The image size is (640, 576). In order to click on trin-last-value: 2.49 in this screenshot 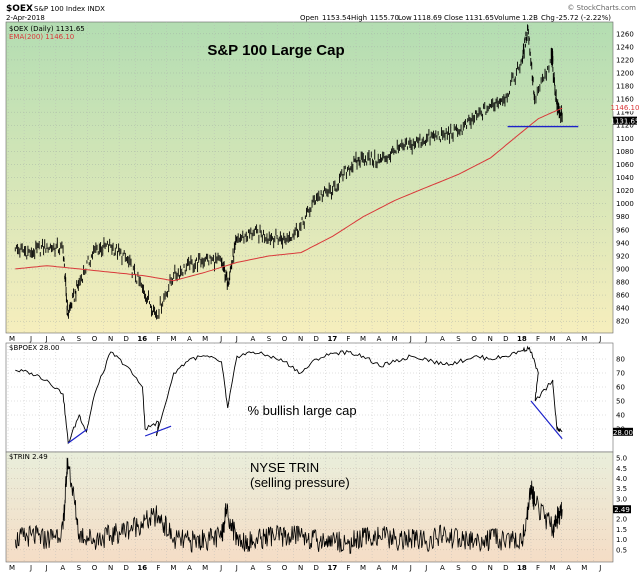, I will do `click(622, 509)`.